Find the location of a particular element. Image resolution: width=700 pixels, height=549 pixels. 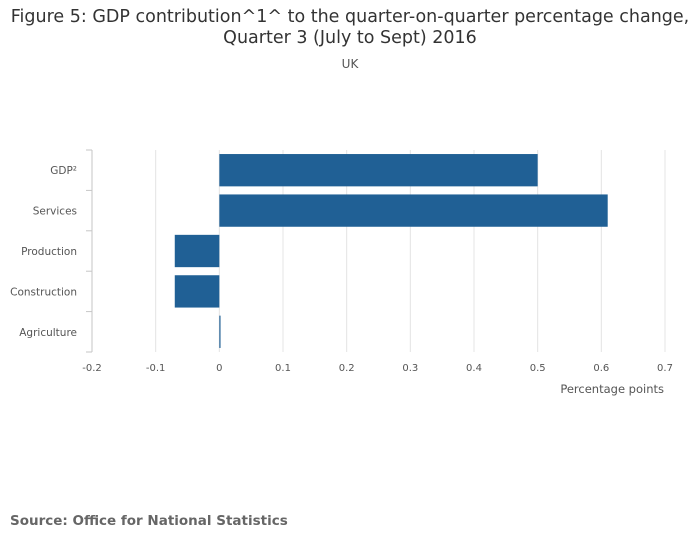

y-category-label: GDP² is located at coordinates (63, 171).